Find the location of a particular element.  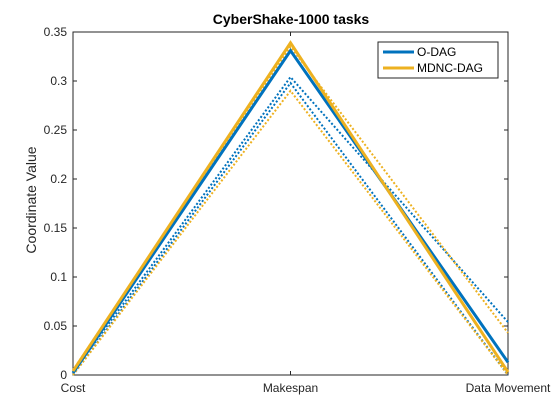

x-tick-label: Cost is located at coordinates (73, 388).